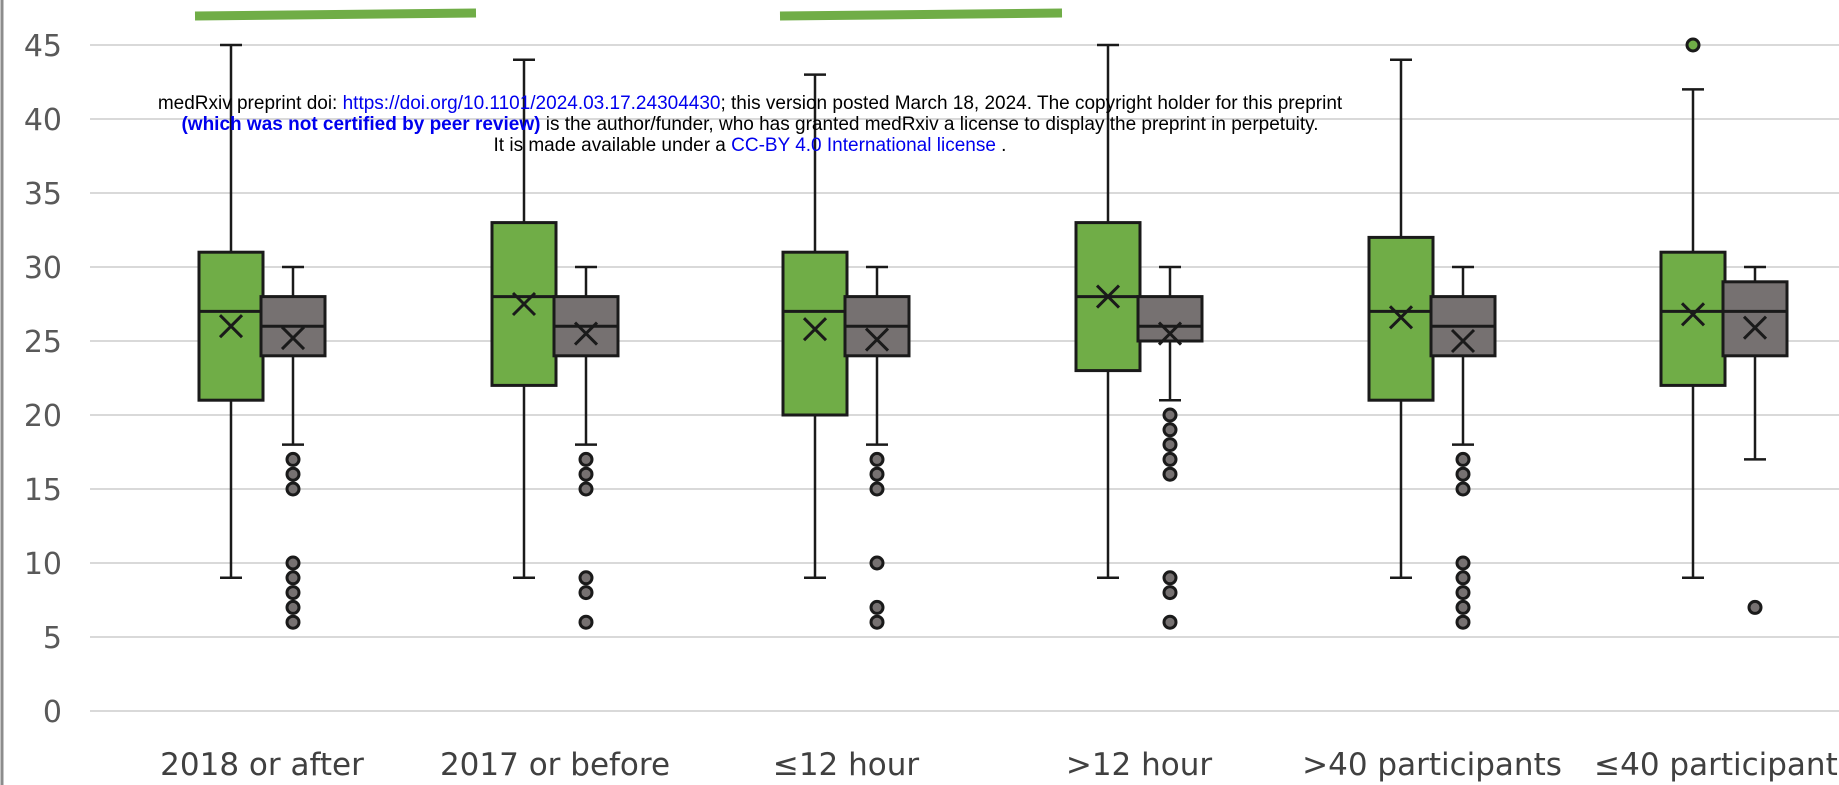  Describe the element at coordinates (52, 638) in the screenshot. I see `y-tick-label: 5` at that location.